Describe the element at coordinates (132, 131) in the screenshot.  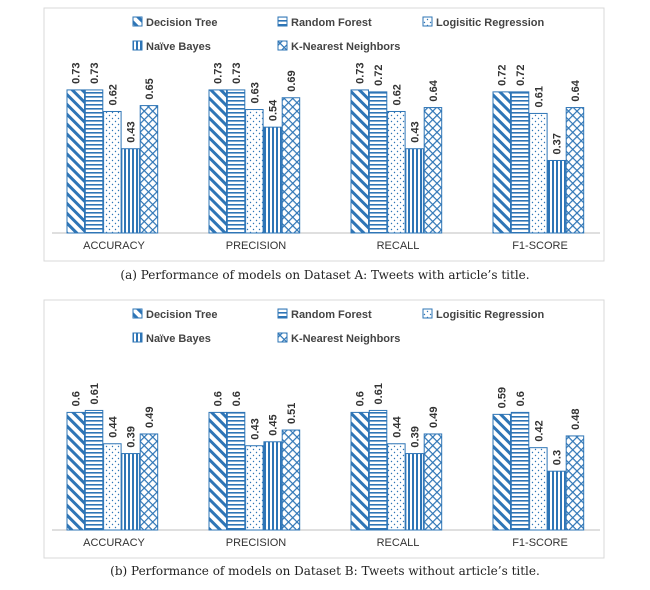
I see `data-label-na-ve-bayes-accuracy: 0.43` at that location.